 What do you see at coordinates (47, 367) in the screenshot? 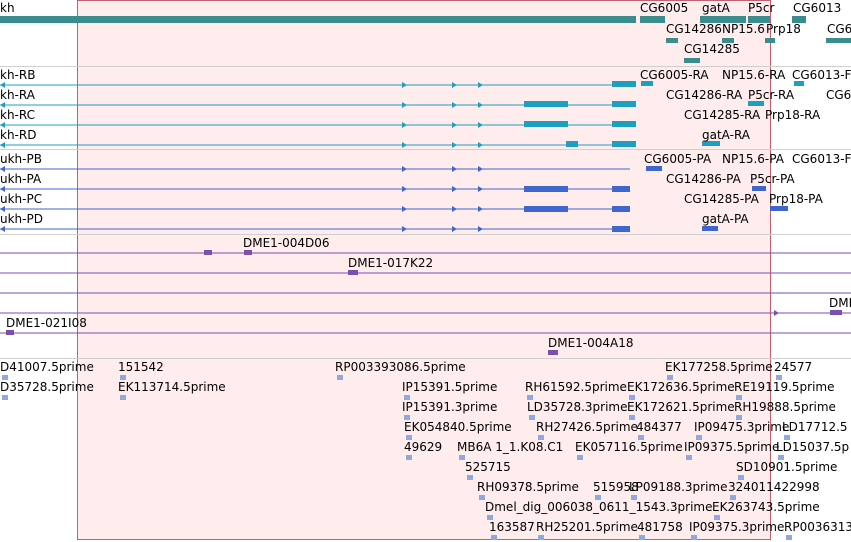
I see `est-label: D41007.5prime` at bounding box center [47, 367].